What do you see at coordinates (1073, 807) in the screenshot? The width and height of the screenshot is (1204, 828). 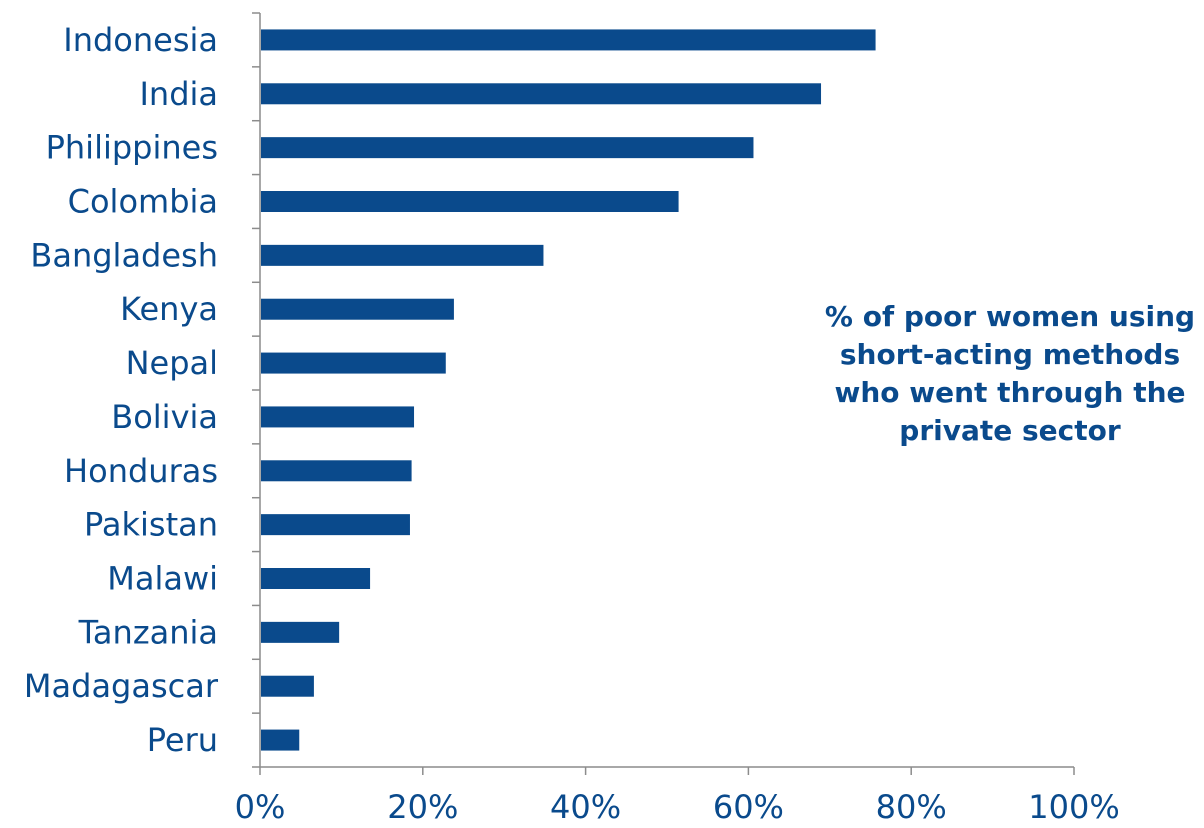 I see `x-tick-label: 100%` at bounding box center [1073, 807].